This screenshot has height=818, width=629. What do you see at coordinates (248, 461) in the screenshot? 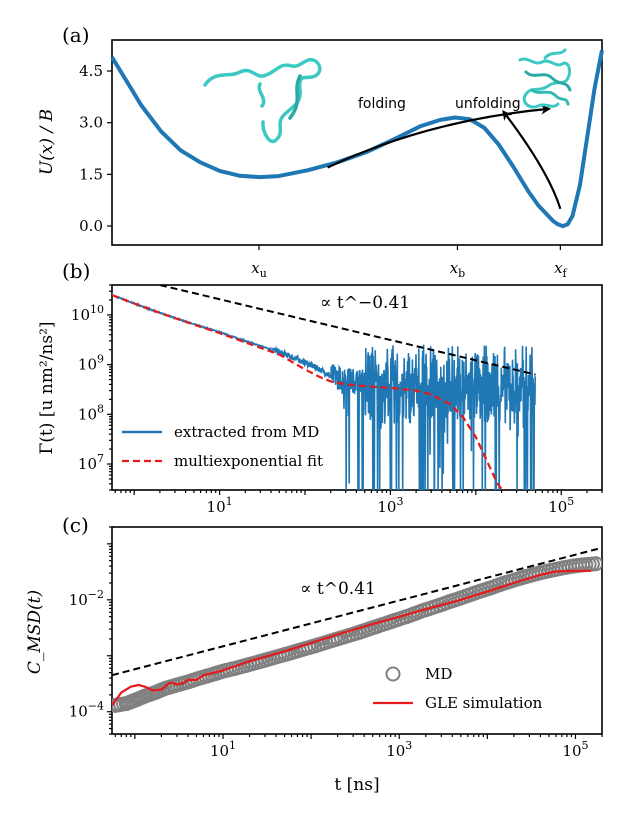
I see `legend-fit-label: multiexponential fit` at bounding box center [248, 461].